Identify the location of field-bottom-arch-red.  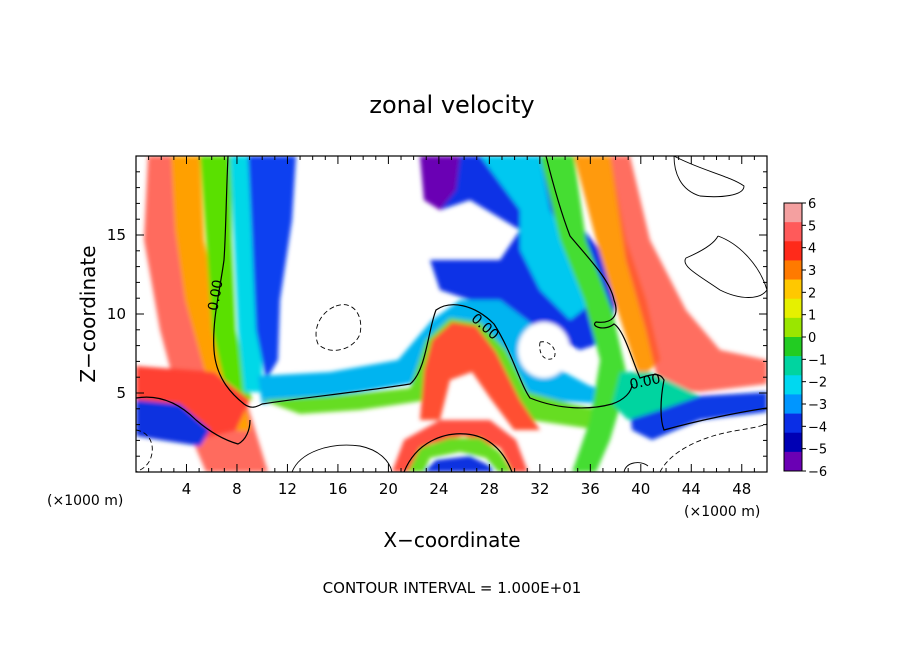
(460, 446).